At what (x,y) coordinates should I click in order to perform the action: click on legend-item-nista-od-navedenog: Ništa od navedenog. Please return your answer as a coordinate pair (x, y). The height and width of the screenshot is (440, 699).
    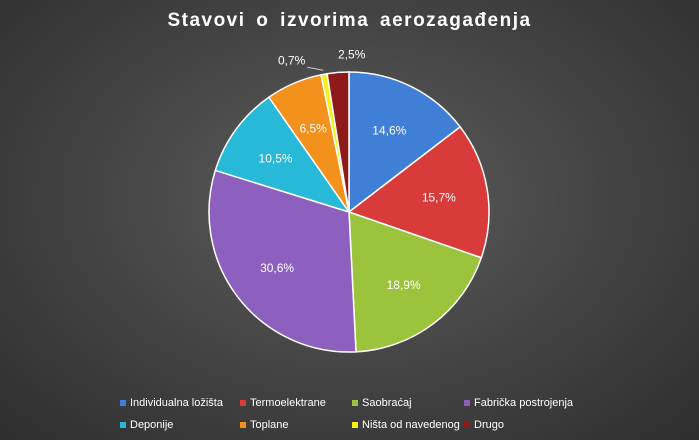
    Looking at the image, I should click on (408, 425).